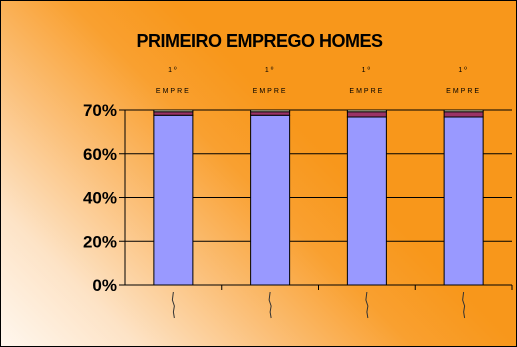 The height and width of the screenshot is (347, 517). Describe the element at coordinates (259, 41) in the screenshot. I see `chart-title: PRIMEIRO EMPREGO HOMES` at that location.